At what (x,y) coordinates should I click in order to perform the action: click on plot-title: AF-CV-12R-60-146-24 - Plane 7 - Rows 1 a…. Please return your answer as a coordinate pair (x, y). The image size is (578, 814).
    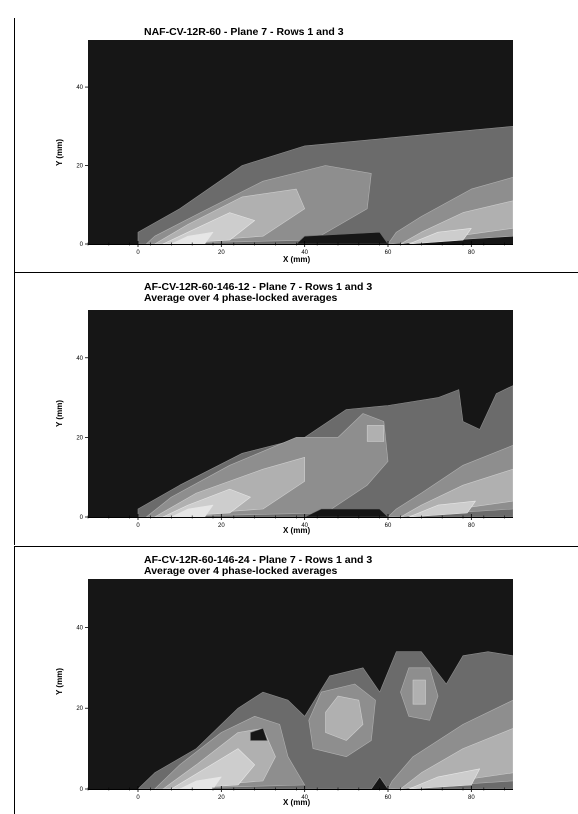
    Looking at the image, I should click on (258, 560).